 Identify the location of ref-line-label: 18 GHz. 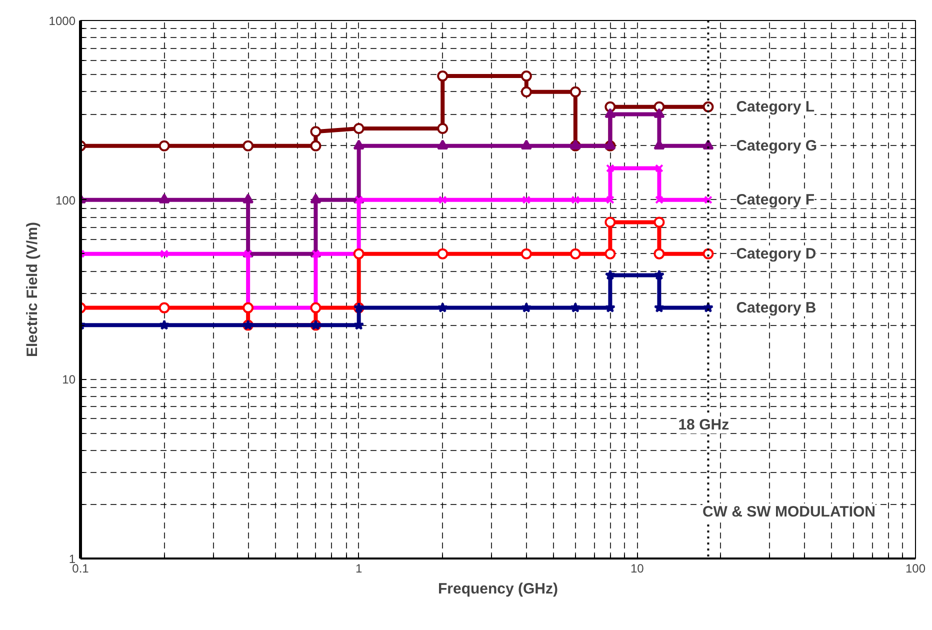
(704, 425).